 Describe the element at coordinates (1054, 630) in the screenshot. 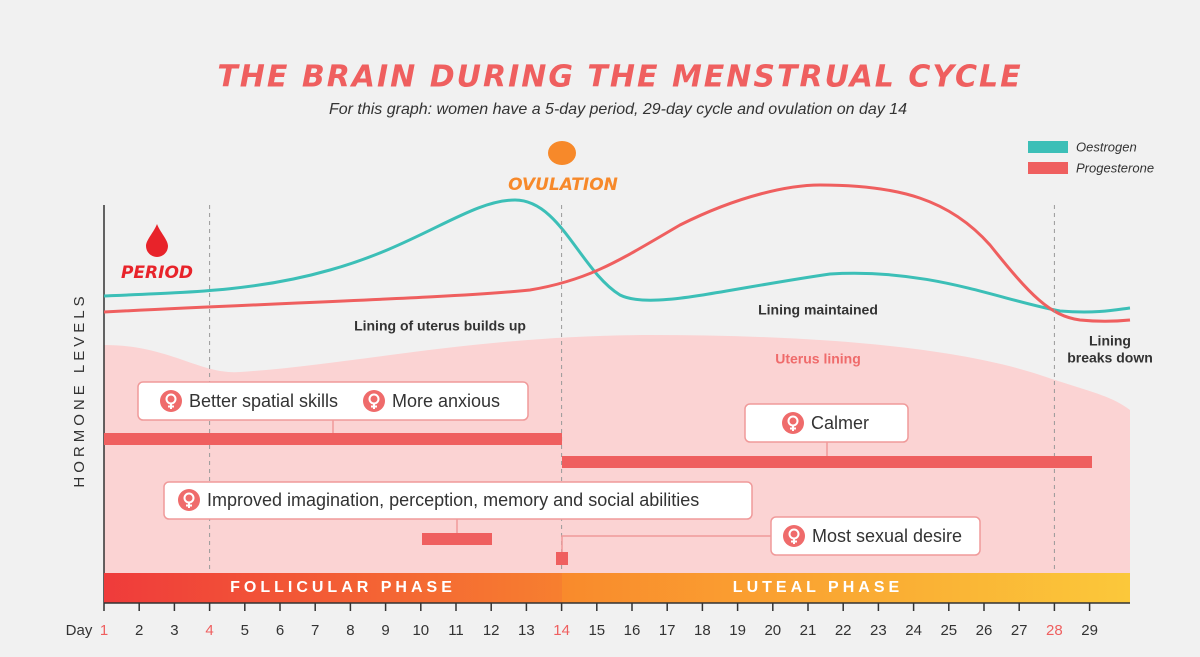

I see `day-label: 28` at that location.